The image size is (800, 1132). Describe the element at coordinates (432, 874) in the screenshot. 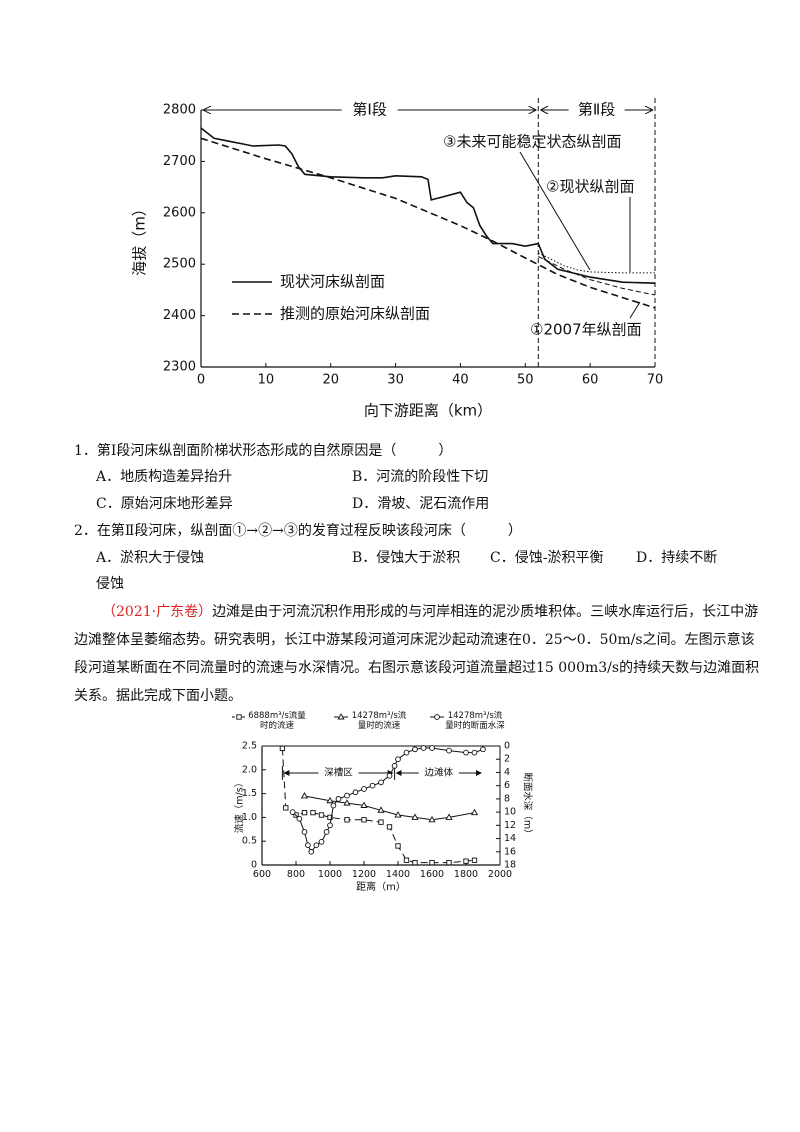

I see `x-tick-label: 1600` at that location.